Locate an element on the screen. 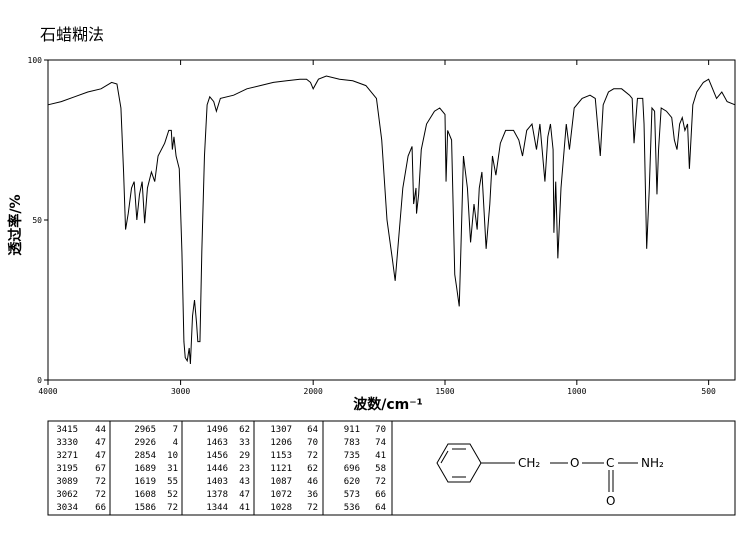 This screenshot has height=539, width=743. peak-wavenumber: 1206 is located at coordinates (281, 443).